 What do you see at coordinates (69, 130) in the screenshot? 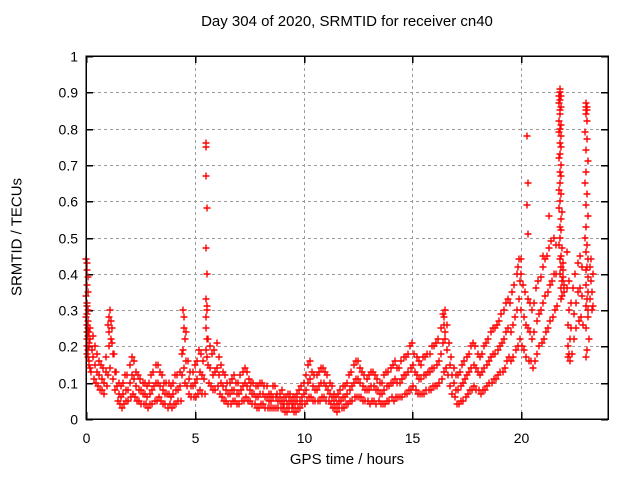
I see `svg-text: 0.8` at bounding box center [69, 130].